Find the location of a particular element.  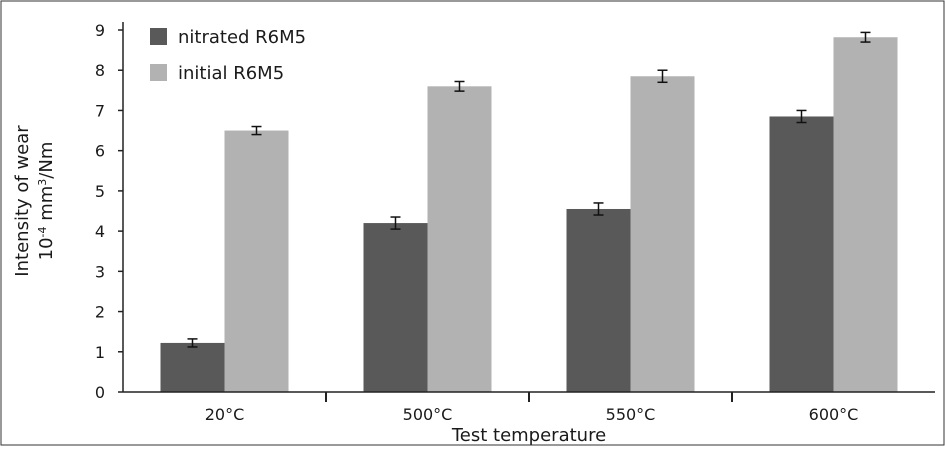

legend-label-0: nitrated R6M5 is located at coordinates (242, 37).